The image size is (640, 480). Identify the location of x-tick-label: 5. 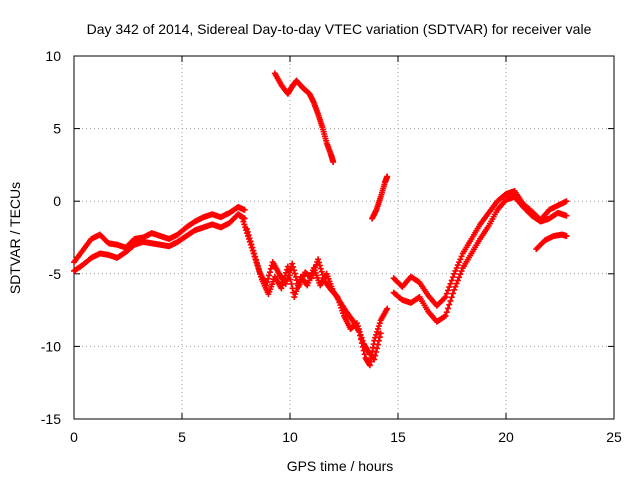
(182, 437).